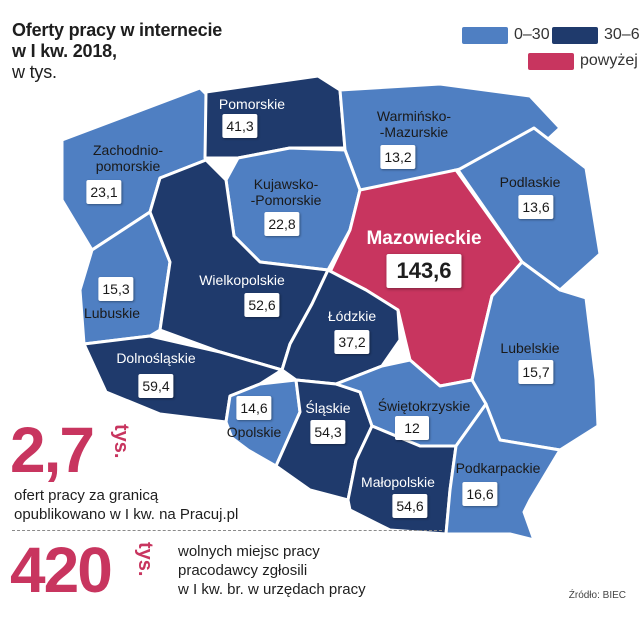 The image size is (640, 640). What do you see at coordinates (622, 34) in the screenshot?
I see `legend-label-mid: 30–60` at bounding box center [622, 34].